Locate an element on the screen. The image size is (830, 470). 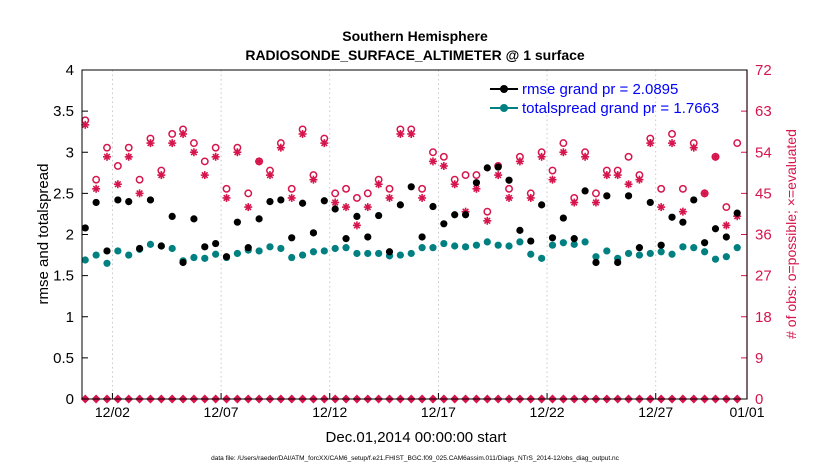
y-tick-label: 0.5 is located at coordinates (63, 358).